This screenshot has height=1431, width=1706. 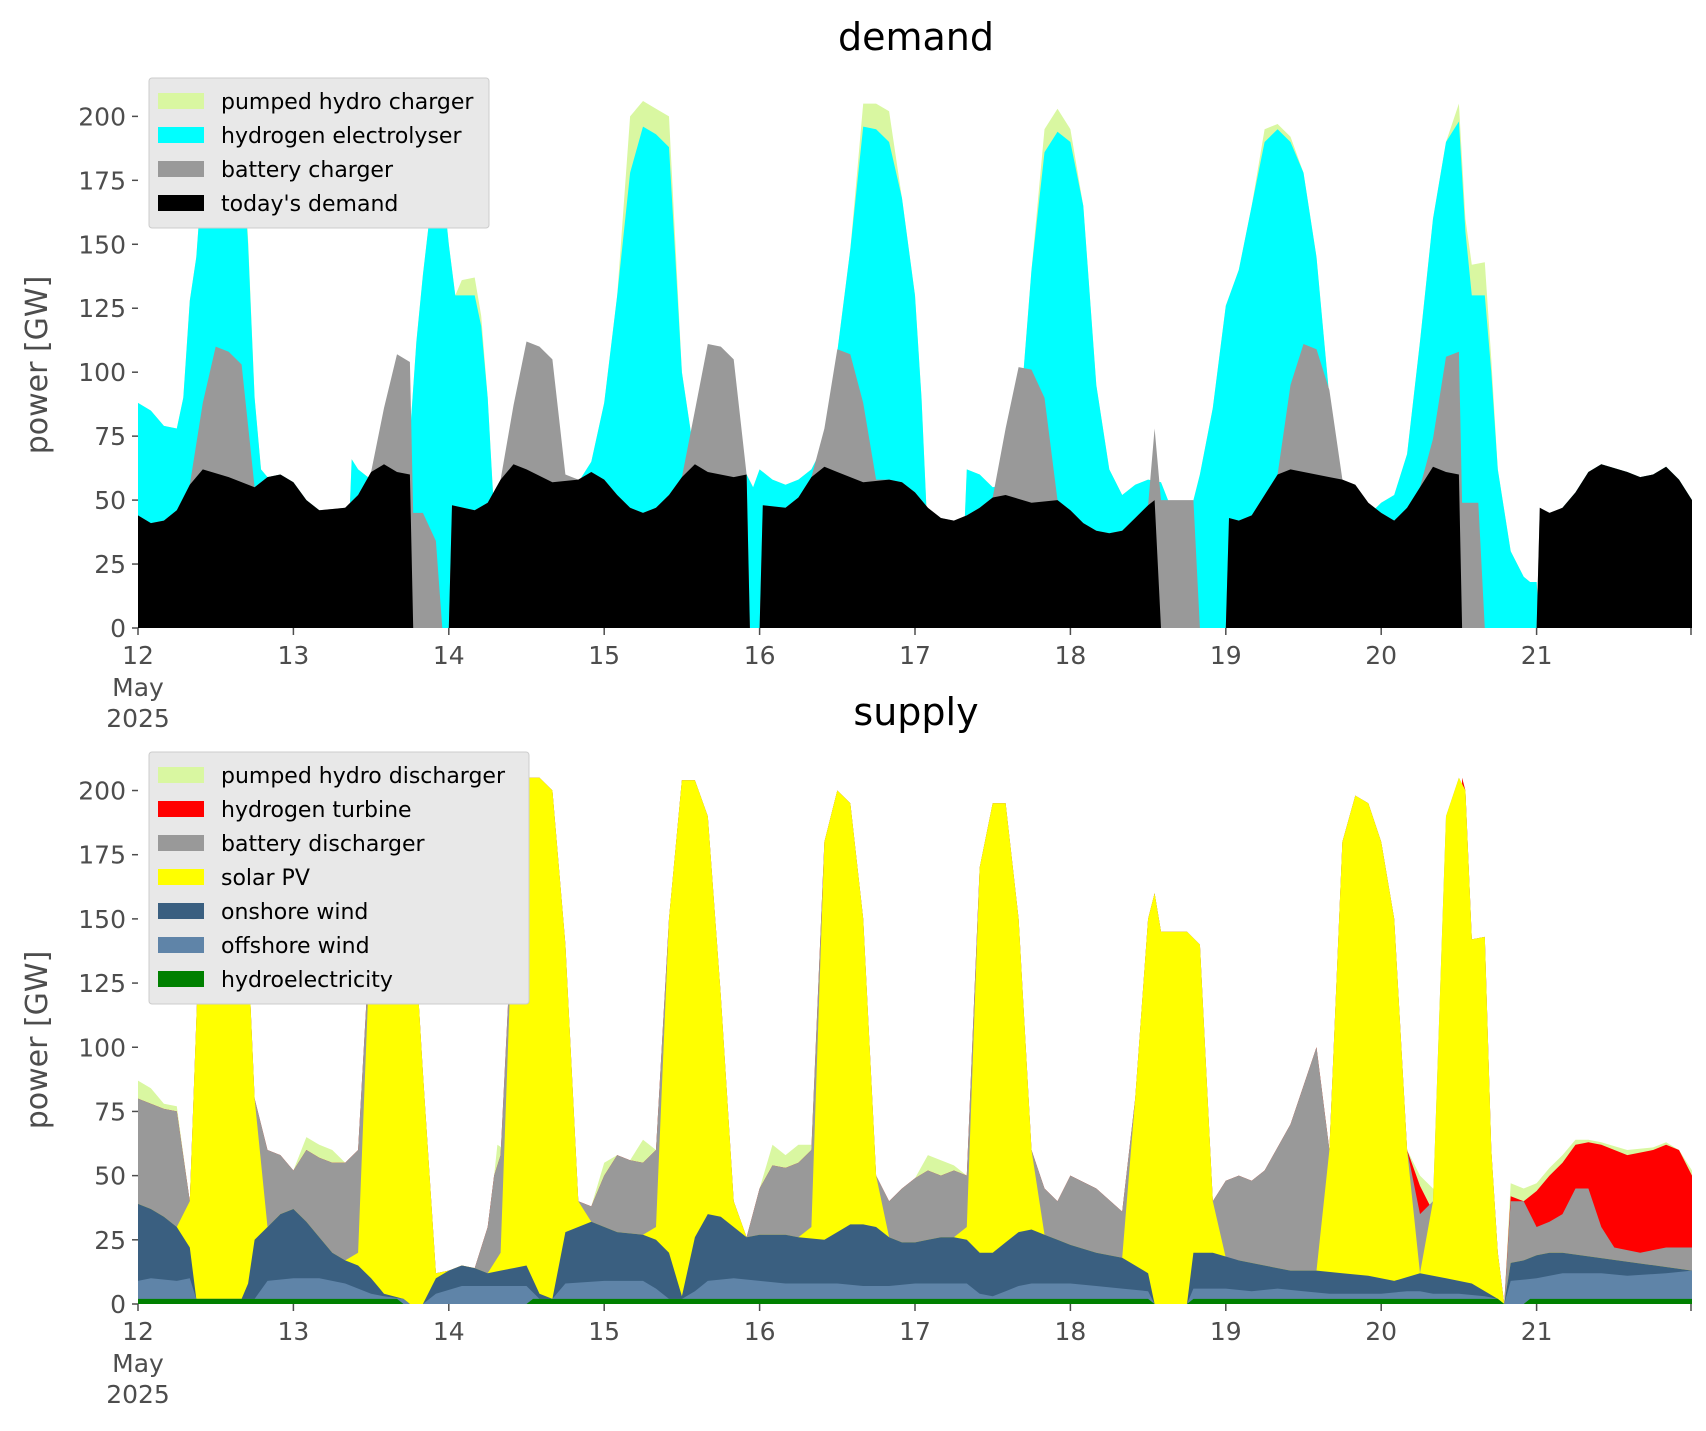 I want to click on demand-y-tick-label: 200, so click(x=102, y=116).